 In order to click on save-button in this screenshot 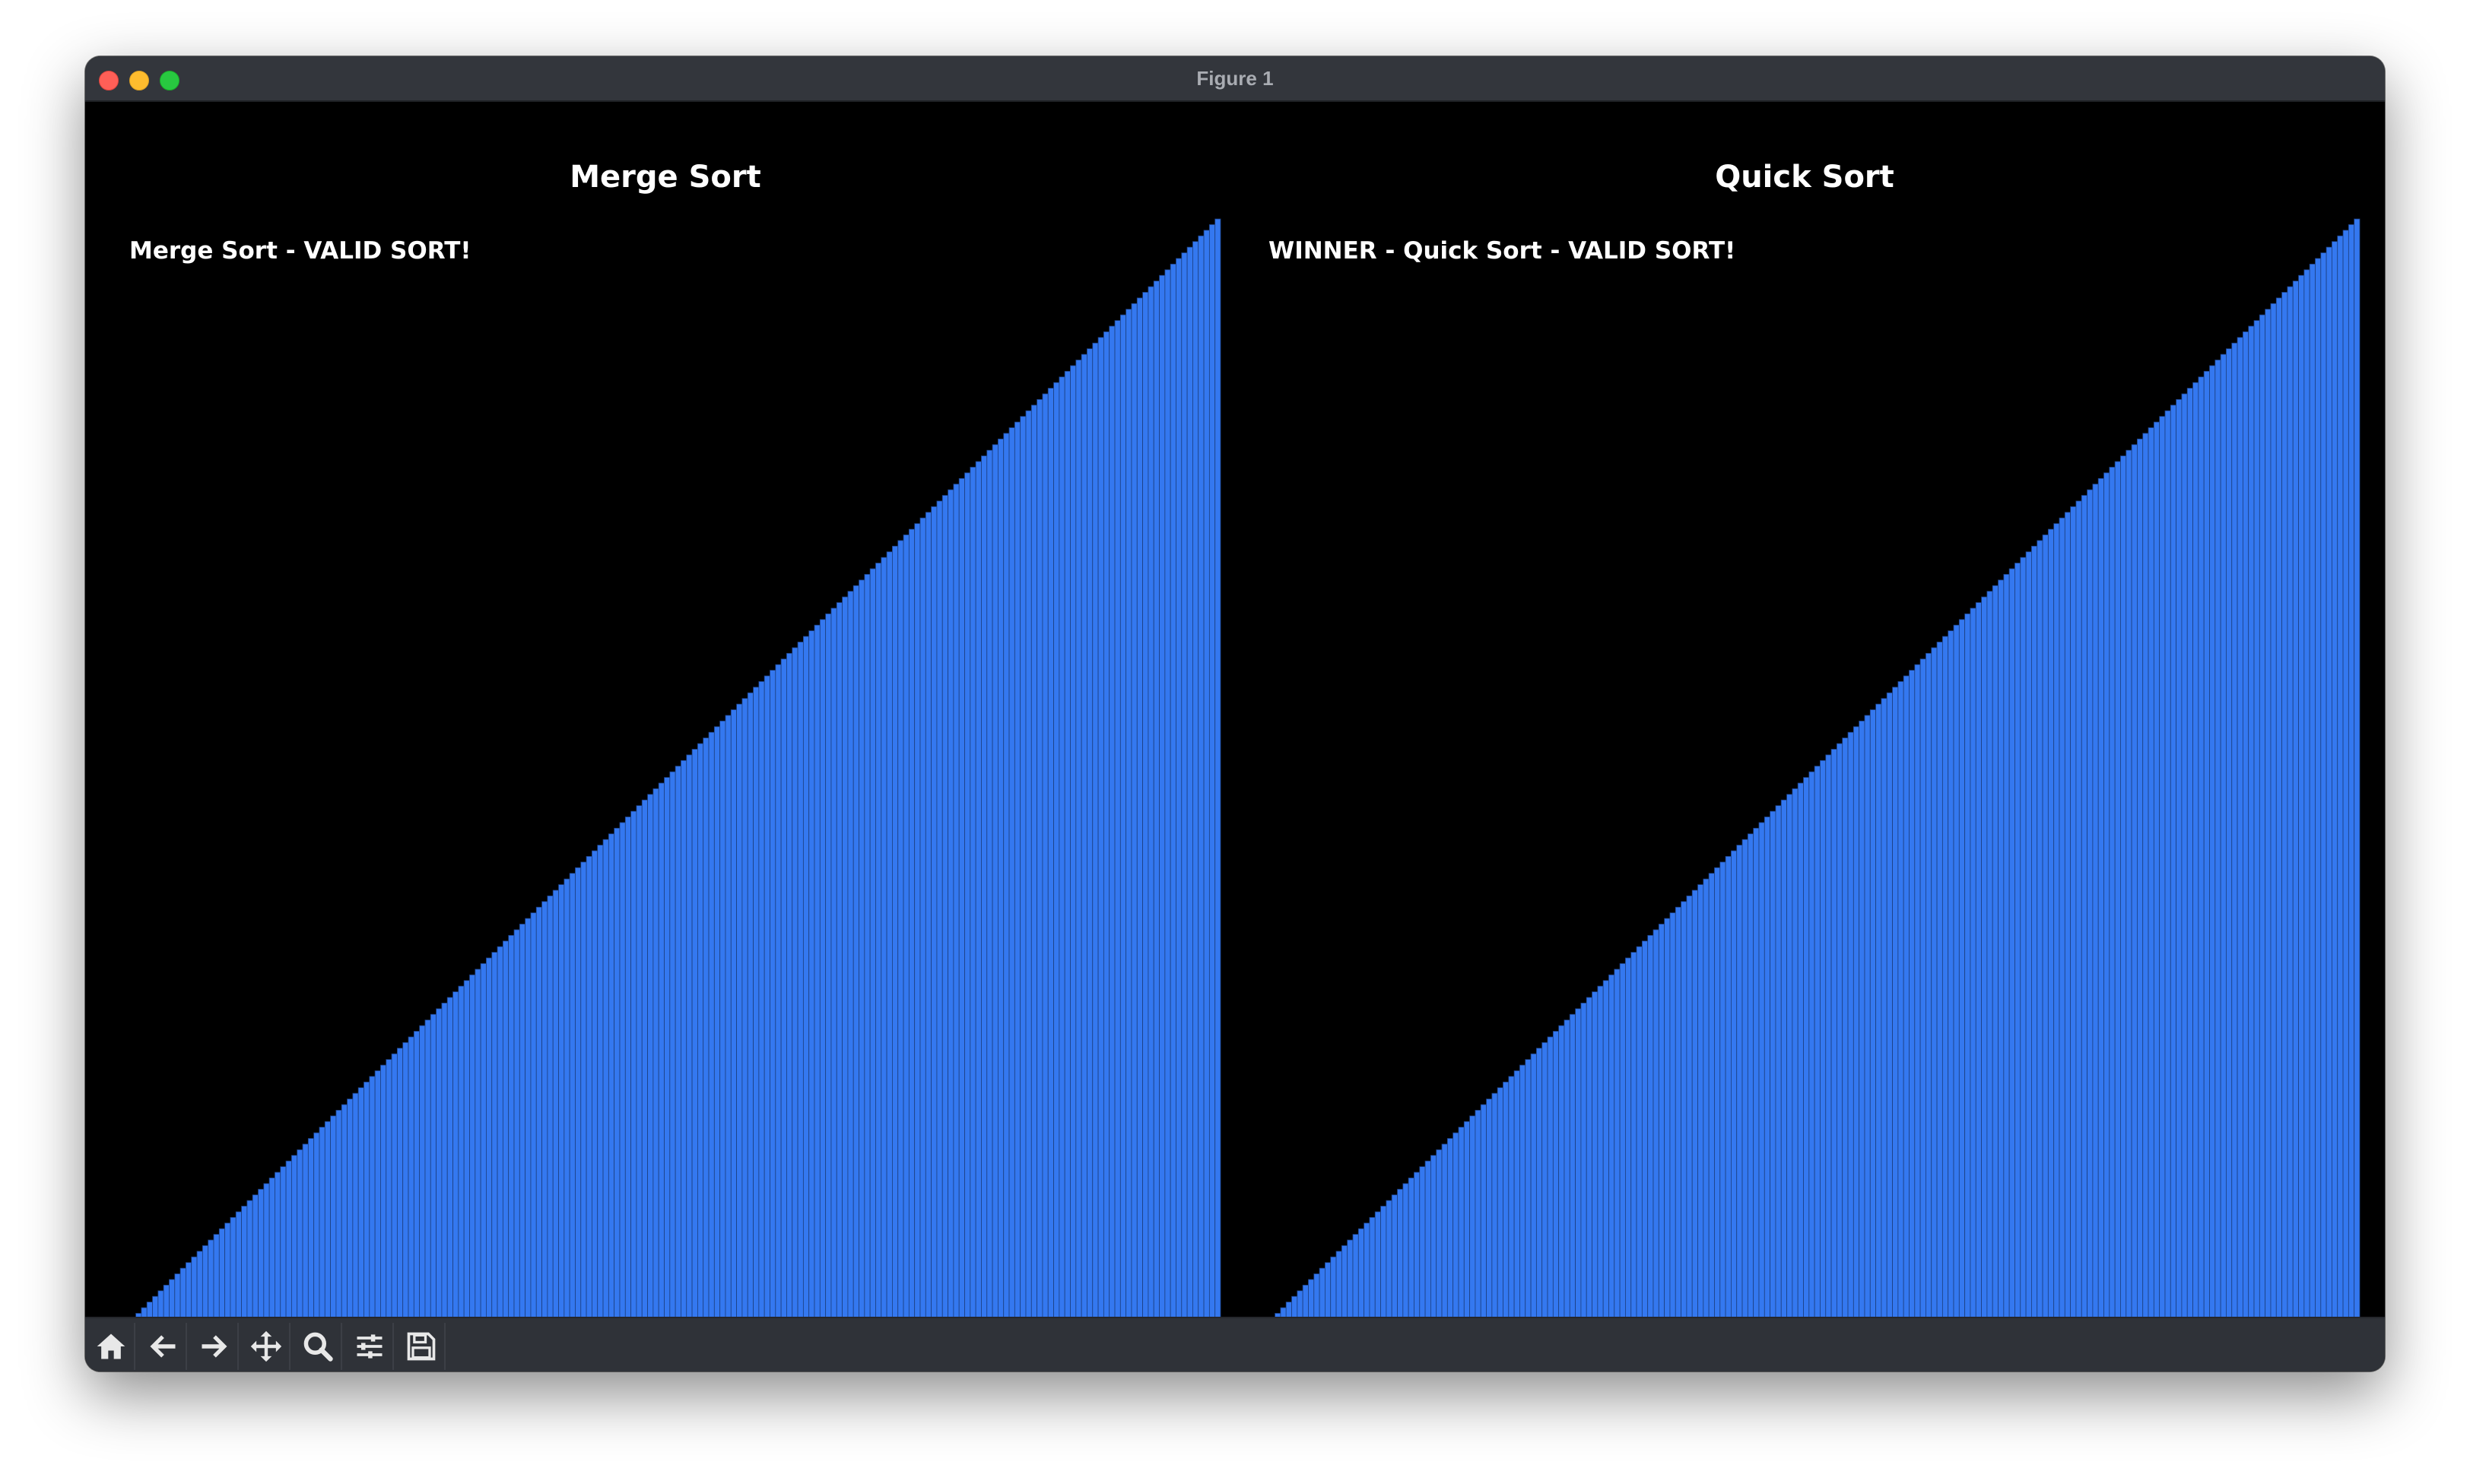, I will do `click(422, 1346)`.